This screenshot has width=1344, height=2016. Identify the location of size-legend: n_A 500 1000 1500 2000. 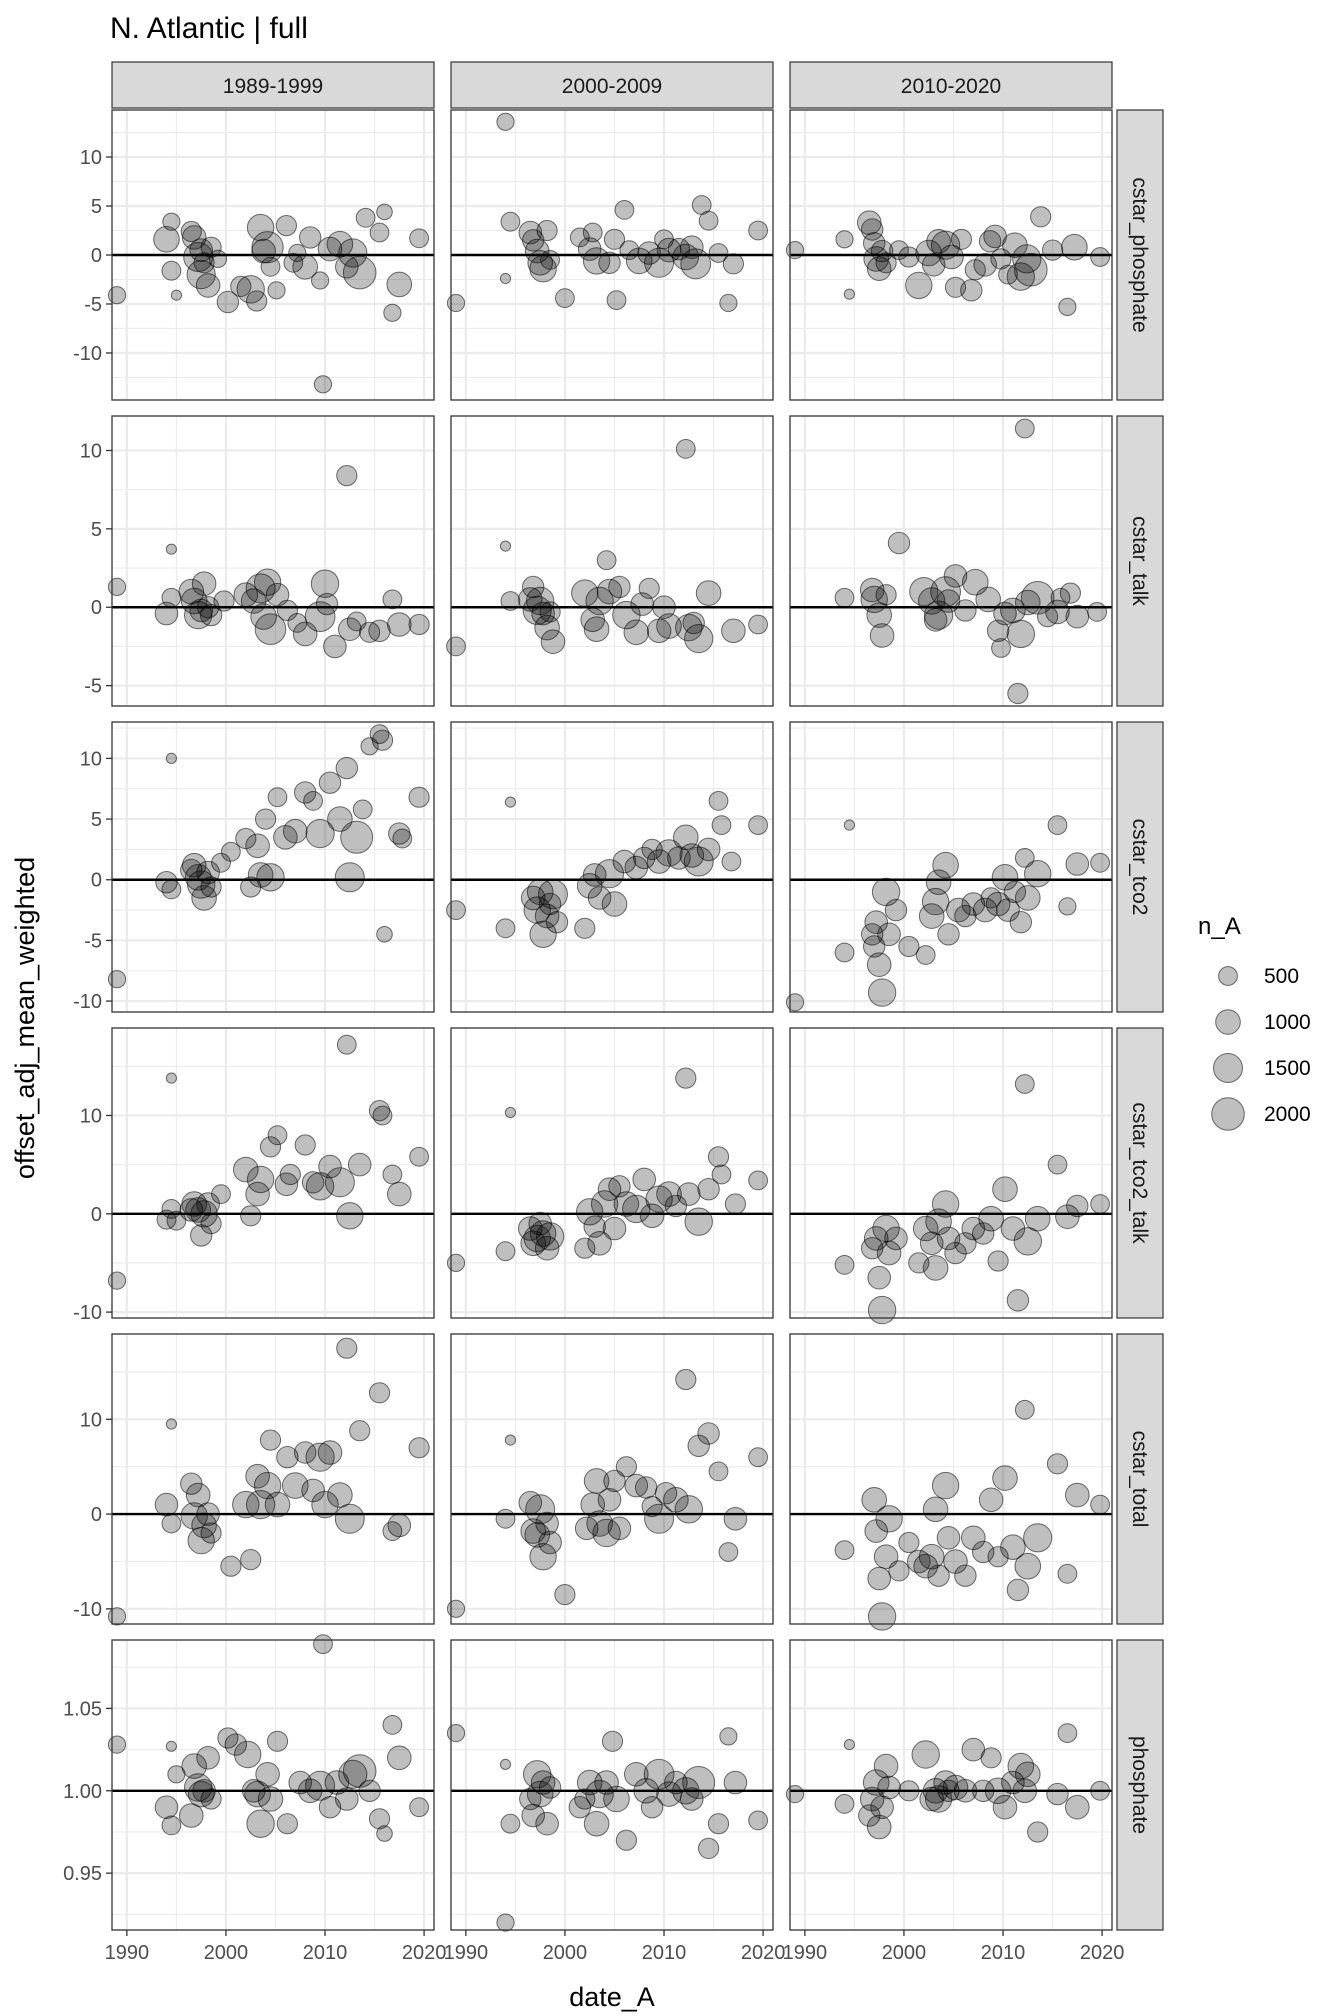
(1254, 1022).